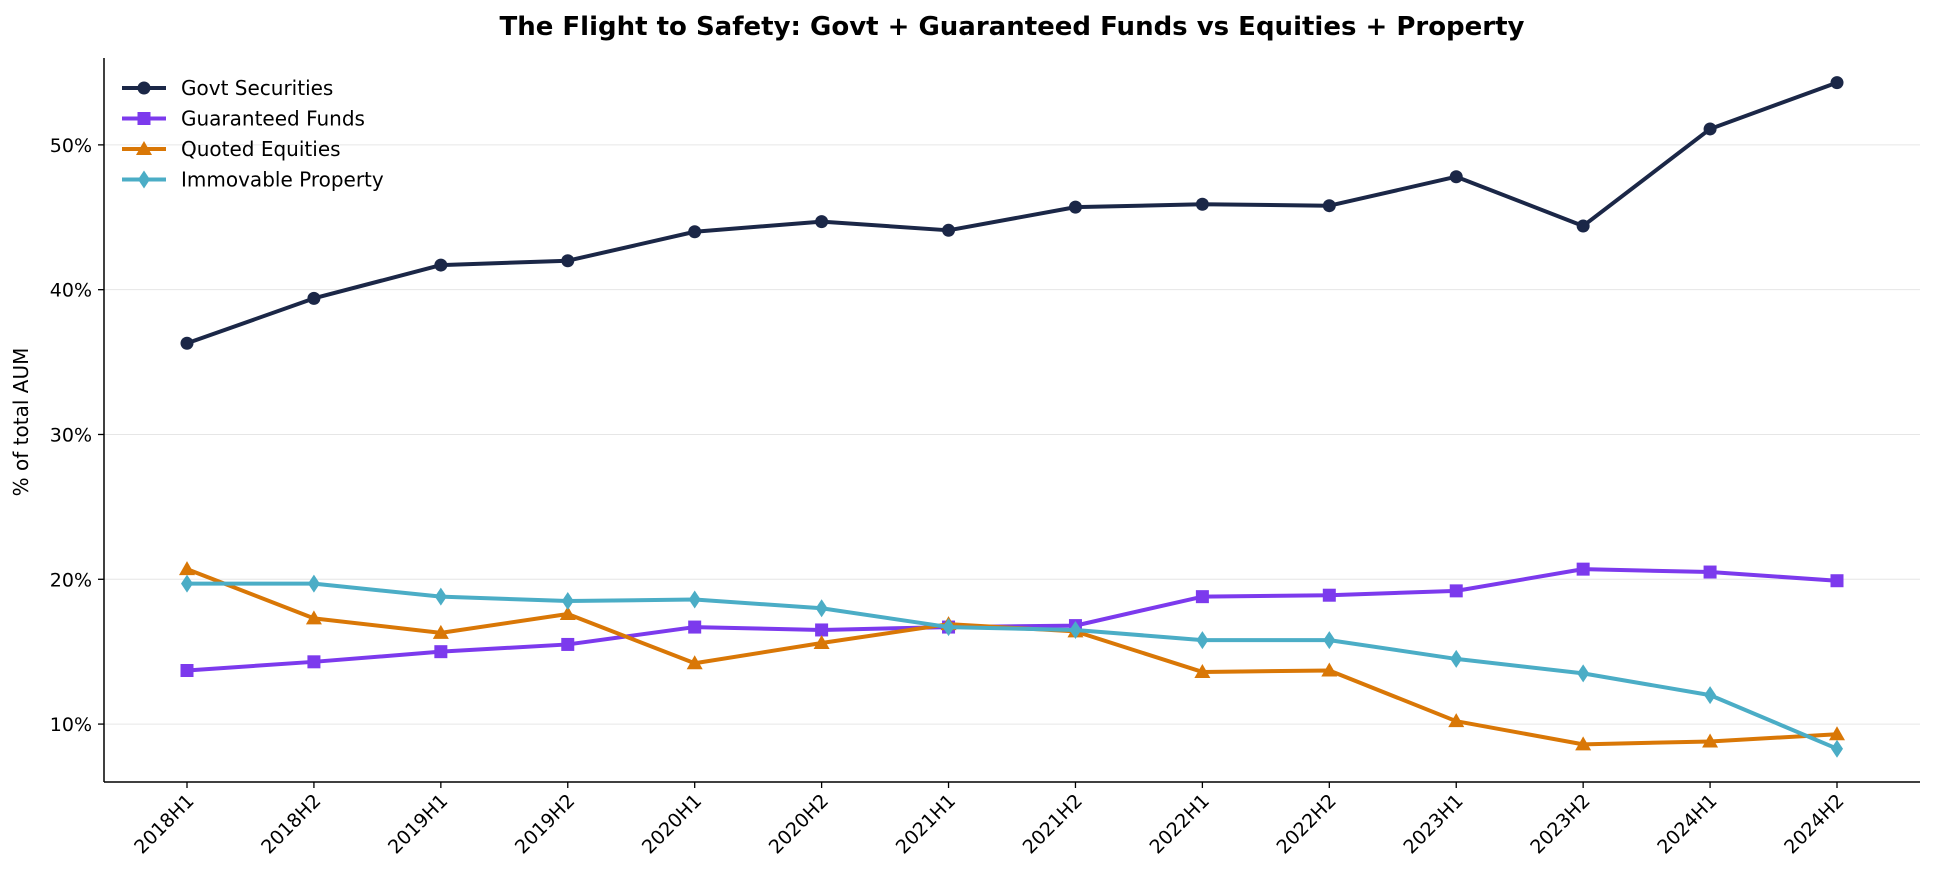 The width and height of the screenshot is (1935, 885). What do you see at coordinates (282, 180) in the screenshot?
I see `legend-label: Immovable Property` at bounding box center [282, 180].